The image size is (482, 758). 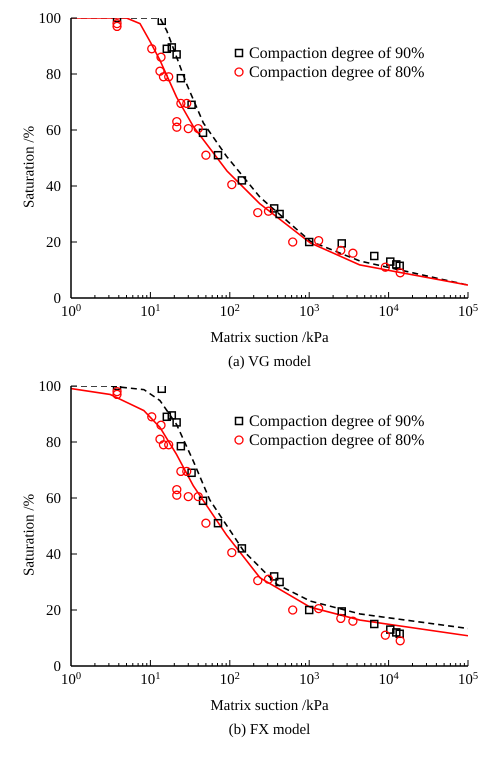 I want to click on text: (b) FX model, so click(x=269, y=730).